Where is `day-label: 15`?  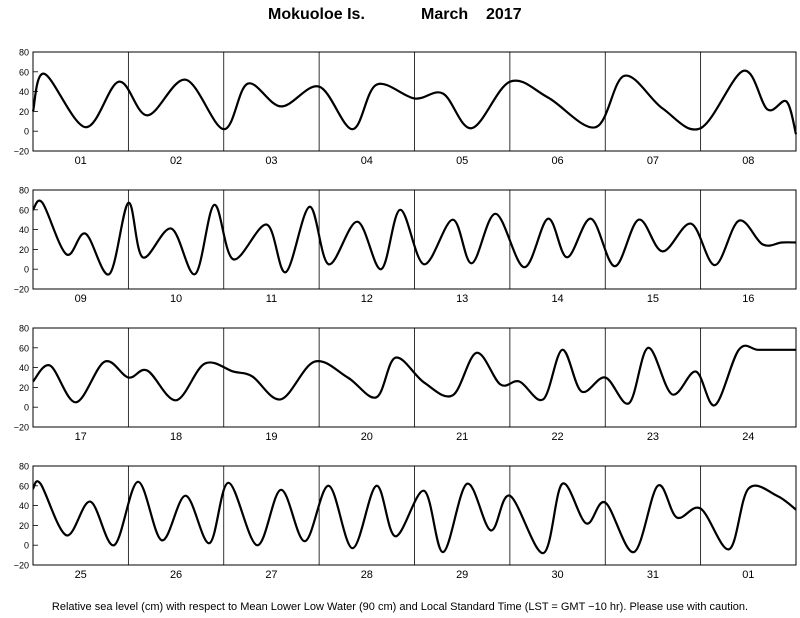
day-label: 15 is located at coordinates (653, 299).